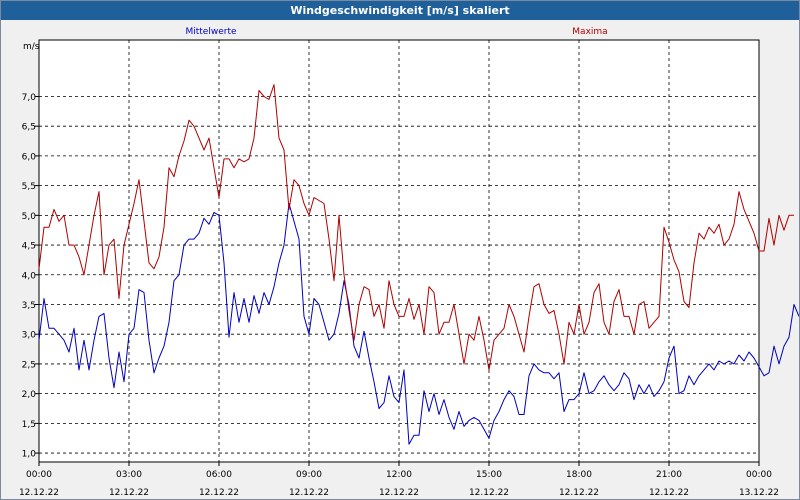 This screenshot has width=800, height=500. What do you see at coordinates (759, 493) in the screenshot?
I see `x-tick-date: 13.12.22` at bounding box center [759, 493].